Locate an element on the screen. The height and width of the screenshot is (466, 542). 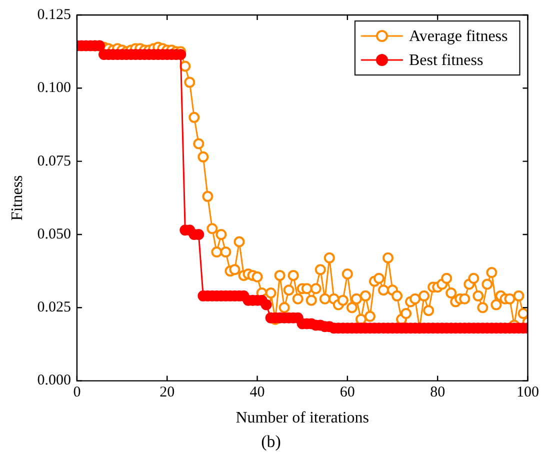
y-tick-label: 0.000 is located at coordinates (54, 380).